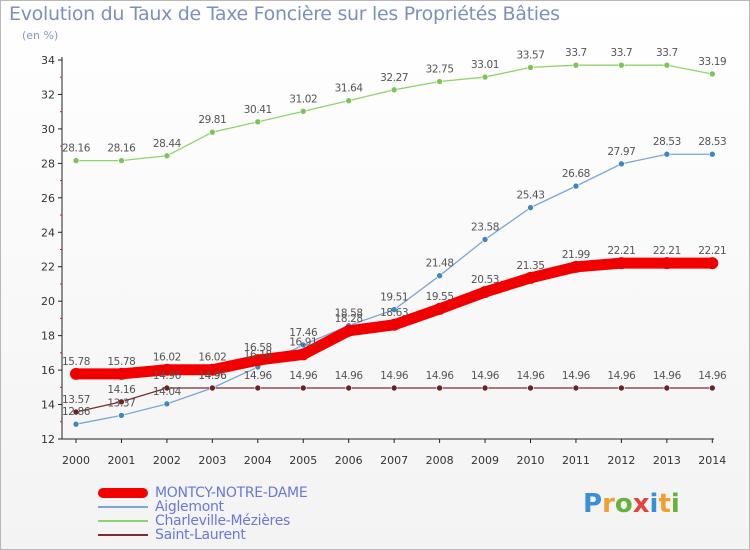  Describe the element at coordinates (231, 493) in the screenshot. I see `legend-label-montcy: MONTCY-NOTRE-DAME` at that location.